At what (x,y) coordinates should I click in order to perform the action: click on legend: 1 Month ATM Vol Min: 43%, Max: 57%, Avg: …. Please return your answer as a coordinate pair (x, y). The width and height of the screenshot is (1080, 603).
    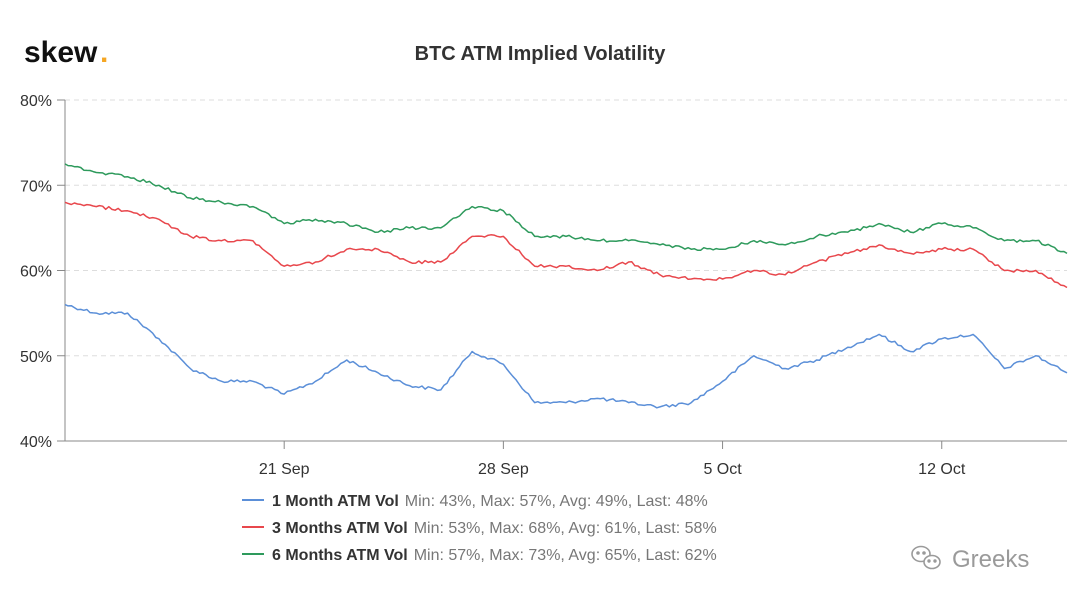
    Looking at the image, I should click on (479, 528).